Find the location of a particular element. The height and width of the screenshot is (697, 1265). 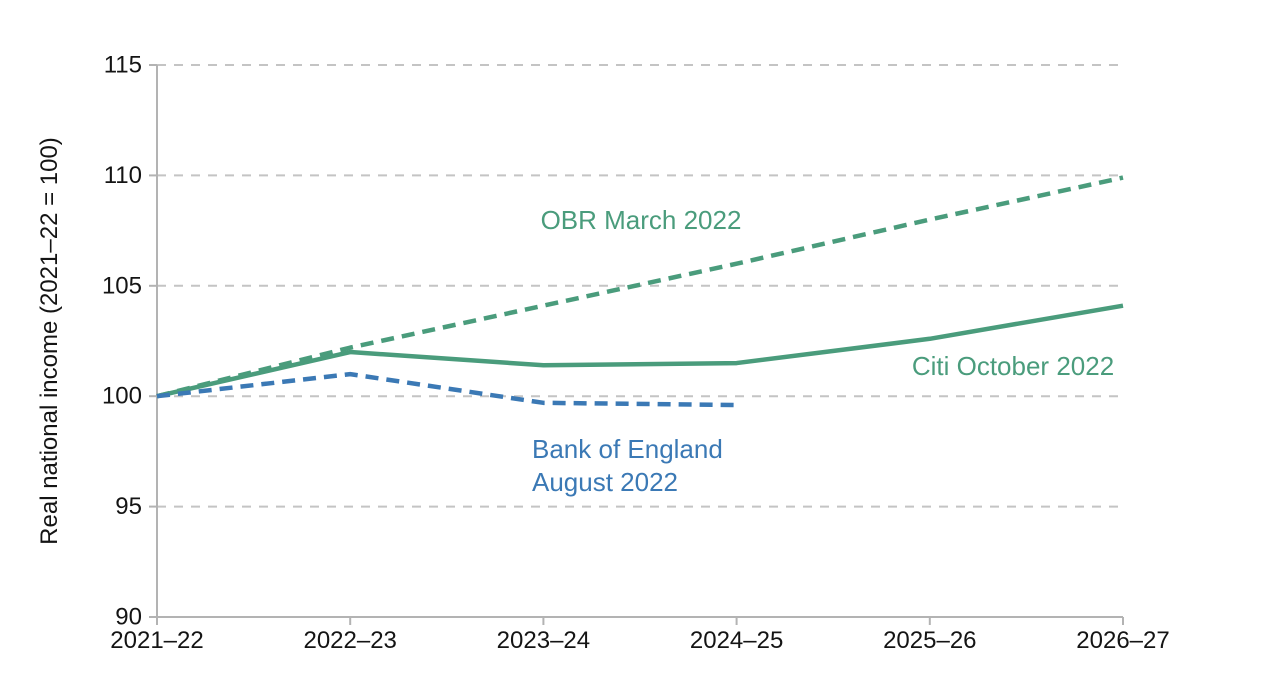

label-bank-of-england-line1: Bank of England is located at coordinates (627, 449).